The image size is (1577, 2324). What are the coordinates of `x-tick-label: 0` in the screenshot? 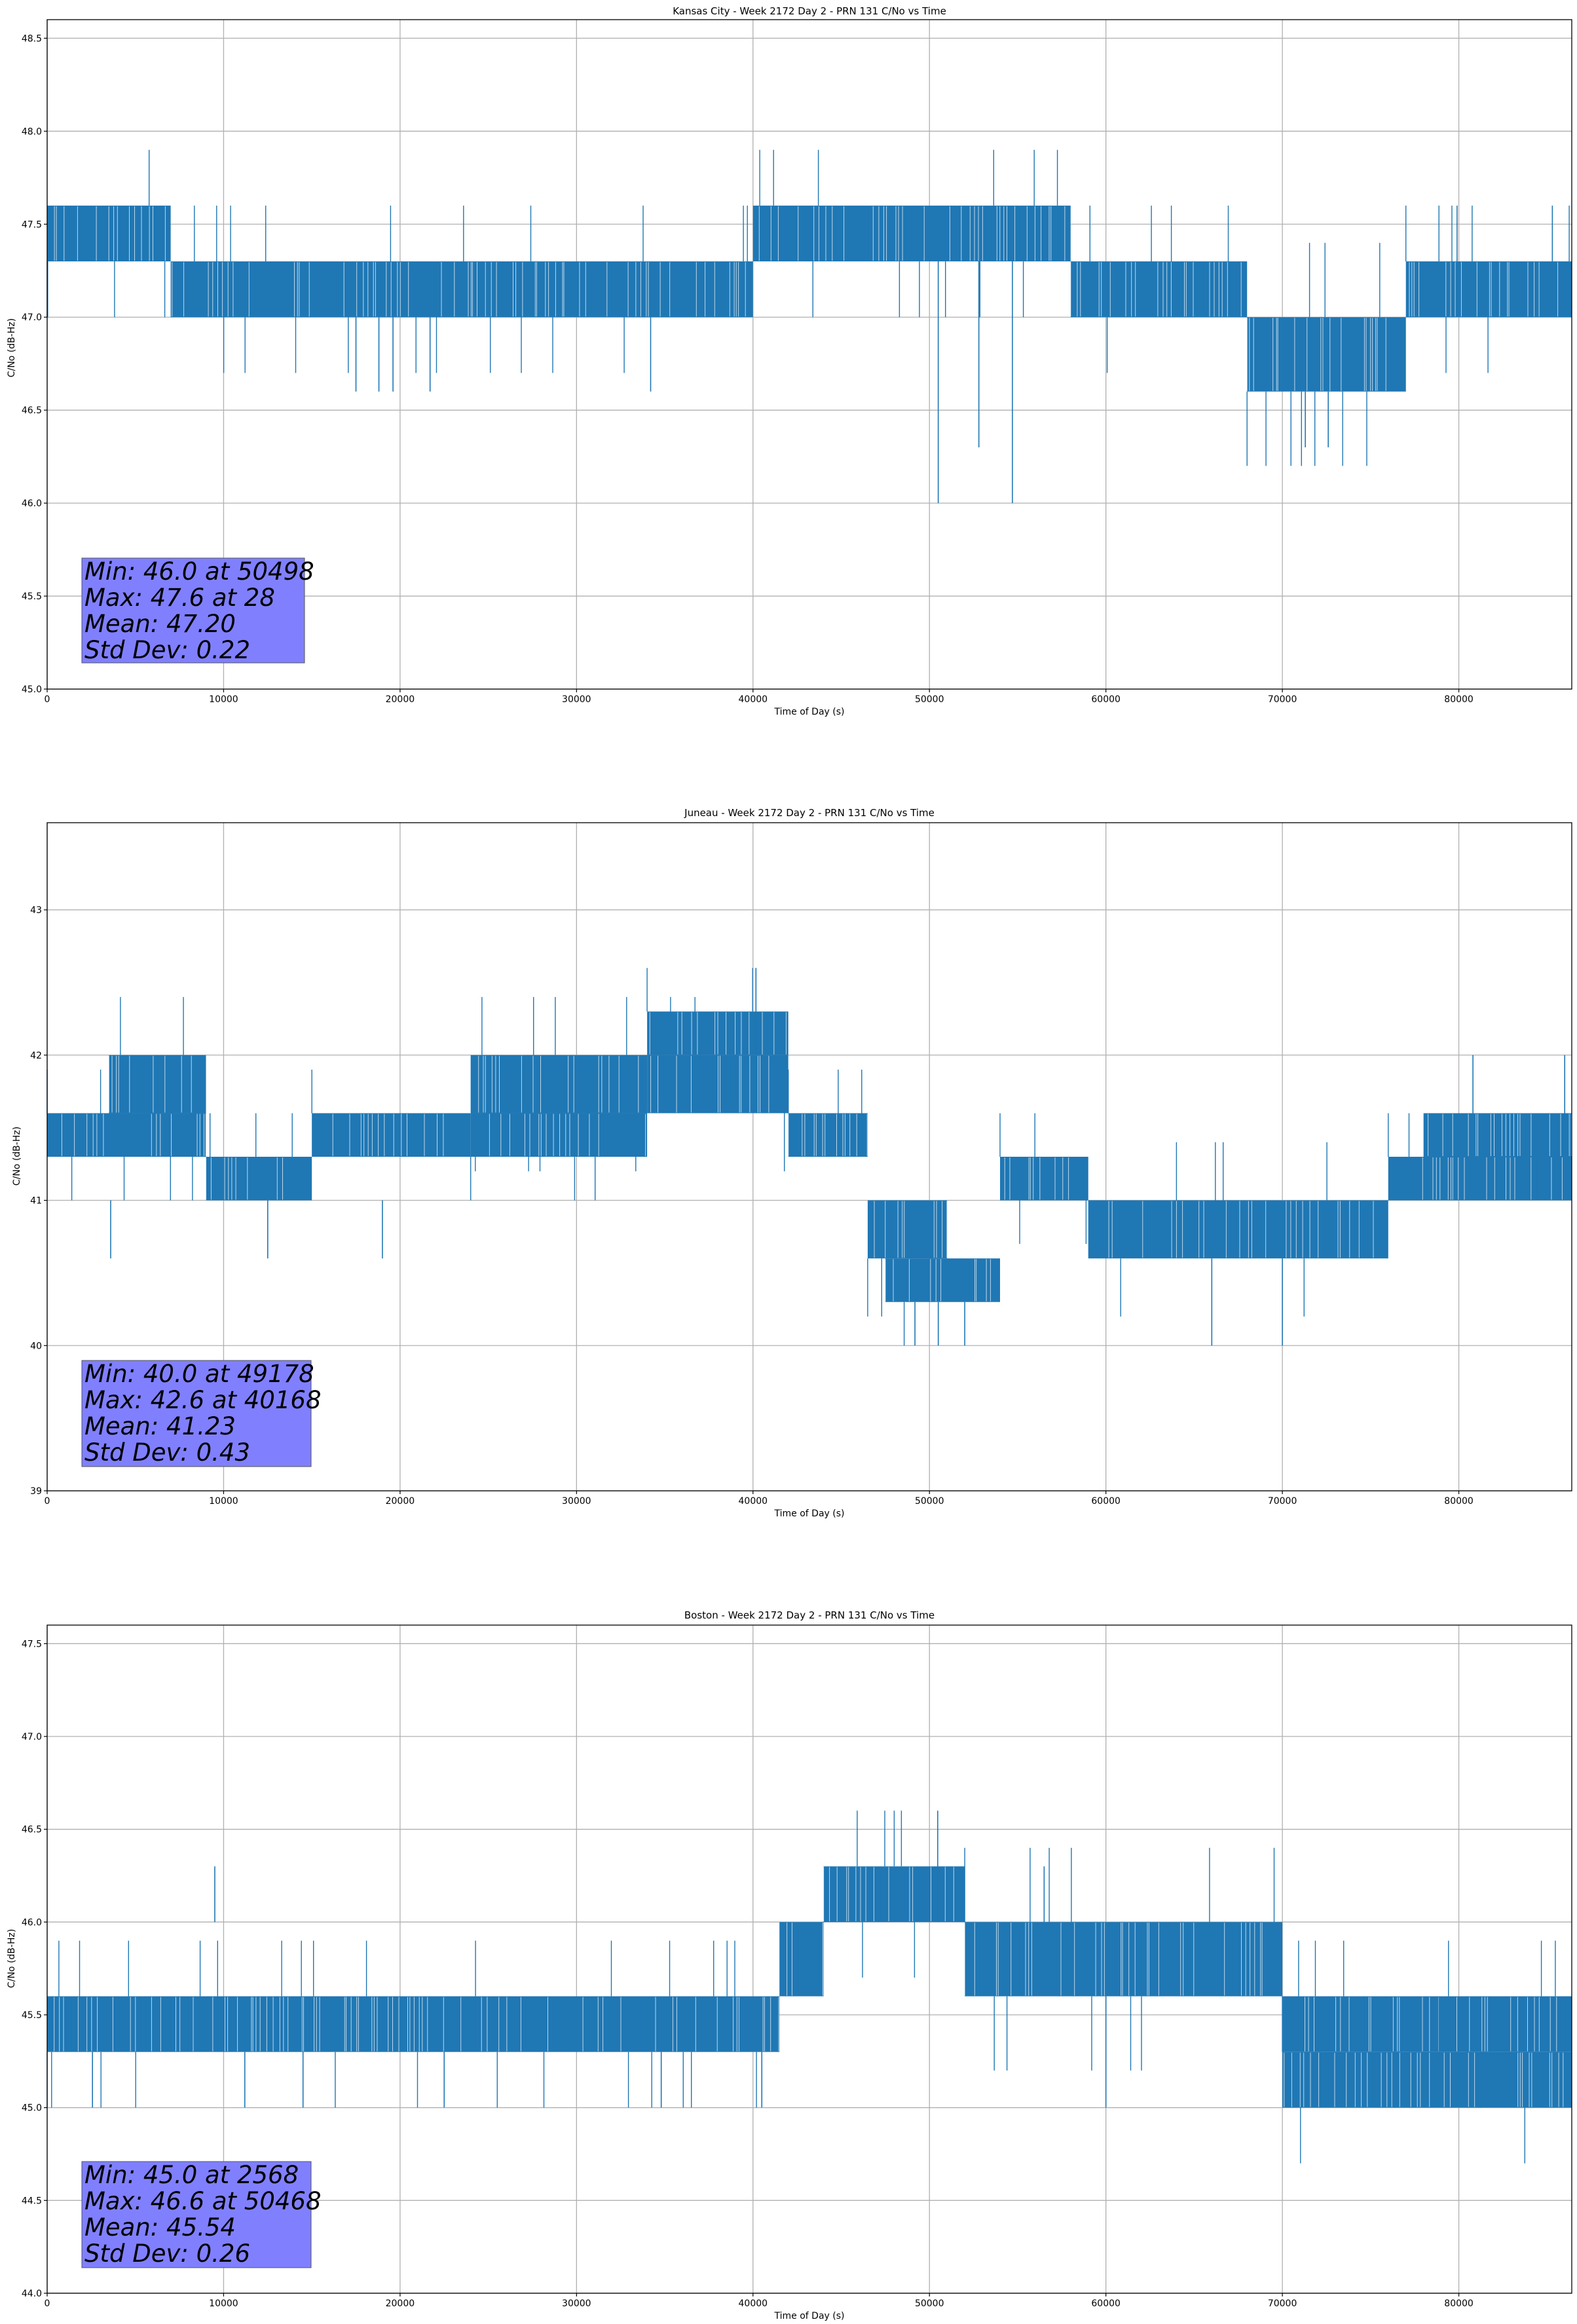 It's located at (47, 2303).